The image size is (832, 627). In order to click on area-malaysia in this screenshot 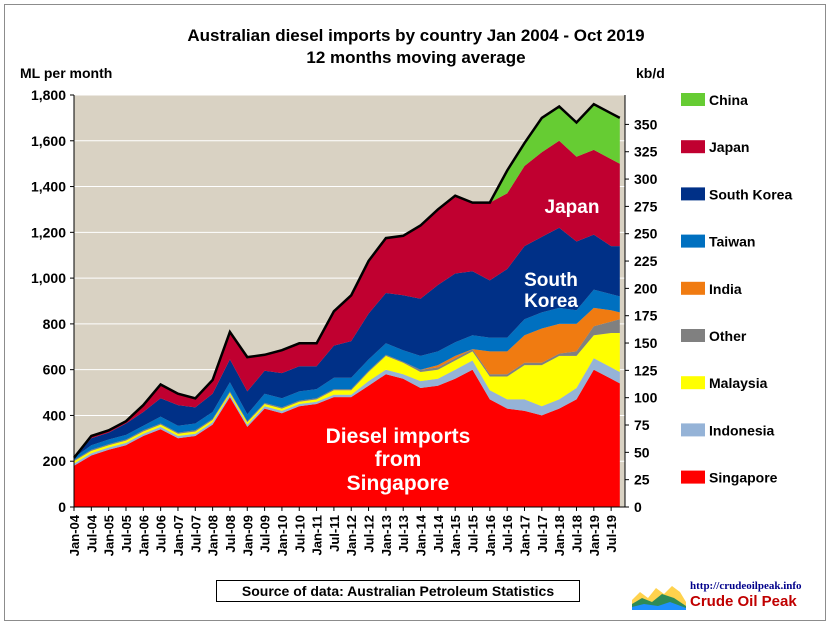, I will do `click(347, 398)`.